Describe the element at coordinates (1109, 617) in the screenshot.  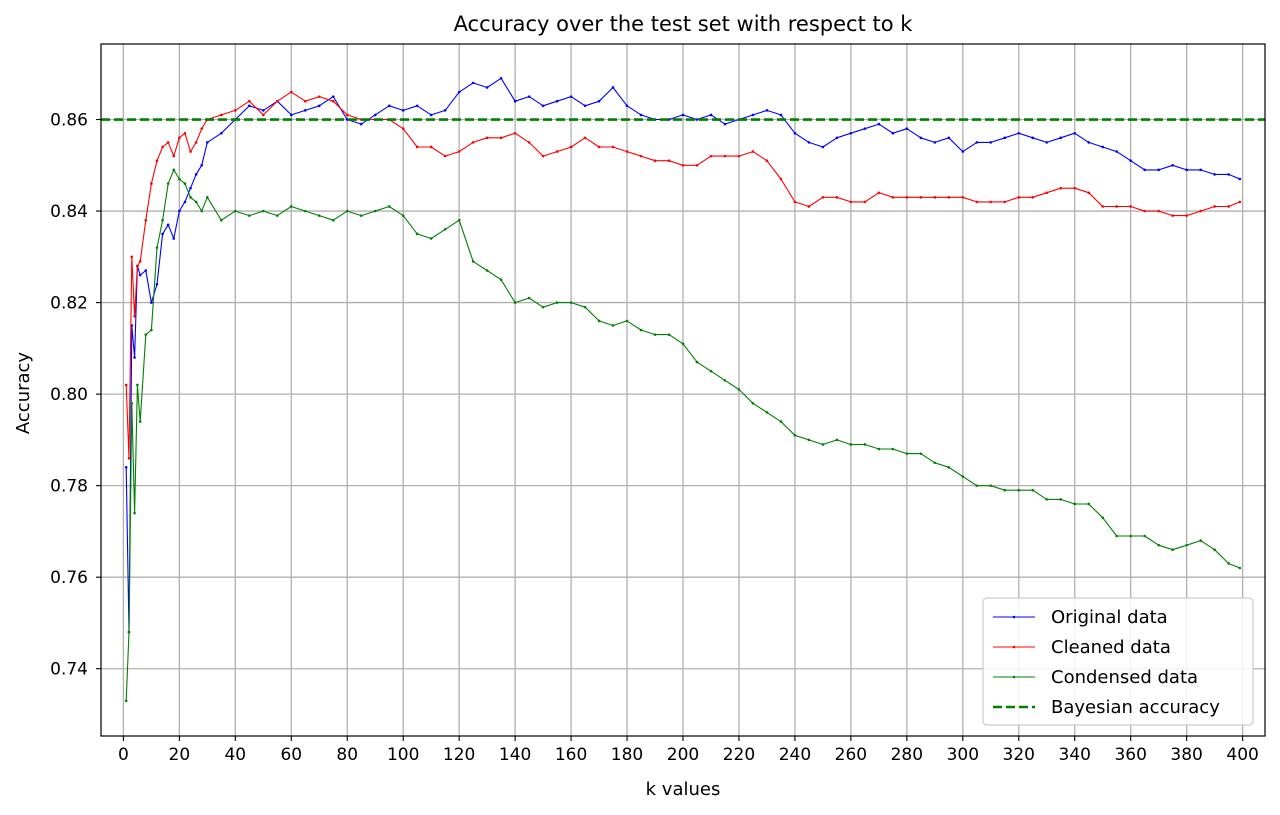
I see `legend-label-original-data: Original data` at that location.